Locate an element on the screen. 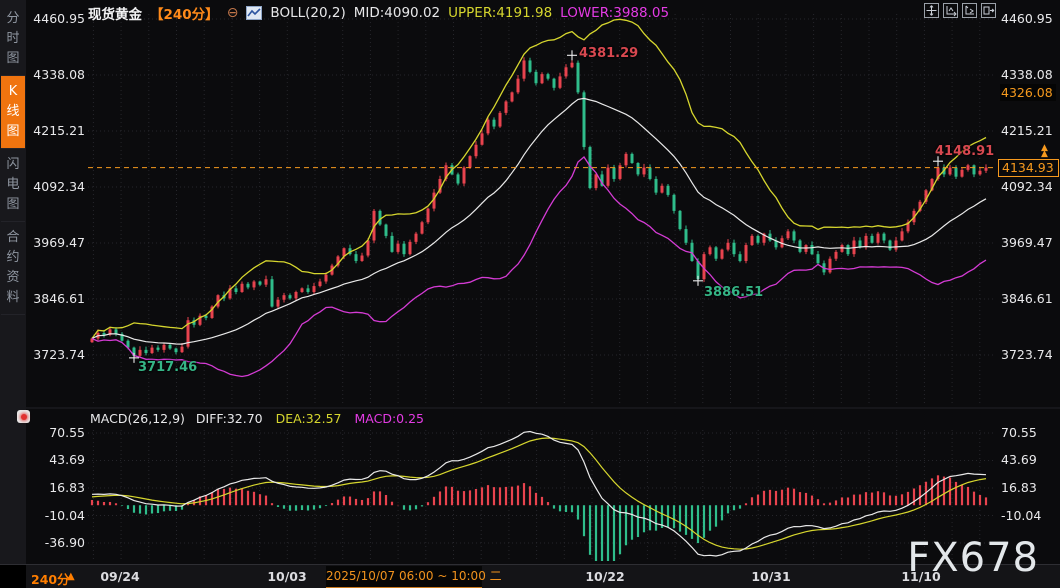  sidebar-tab-char: 合 is located at coordinates (13, 237).